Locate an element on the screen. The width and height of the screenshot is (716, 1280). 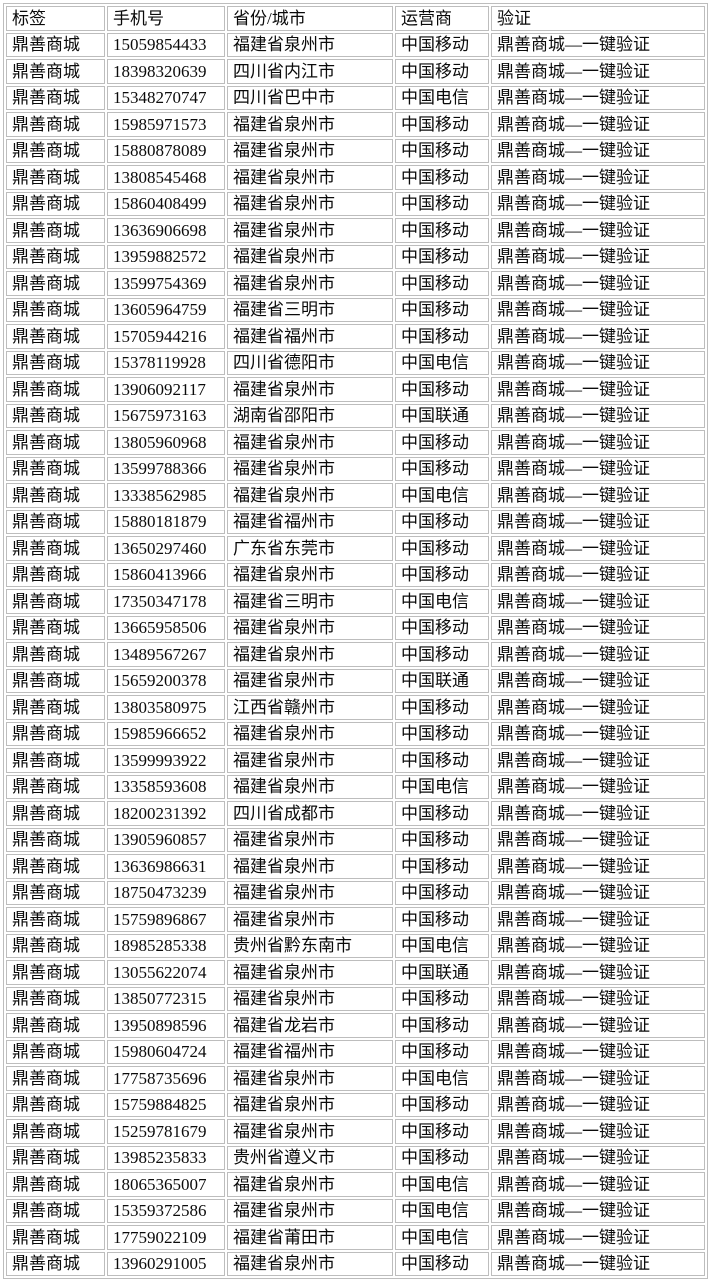
cell-phone: 13805960968 is located at coordinates (166, 442).